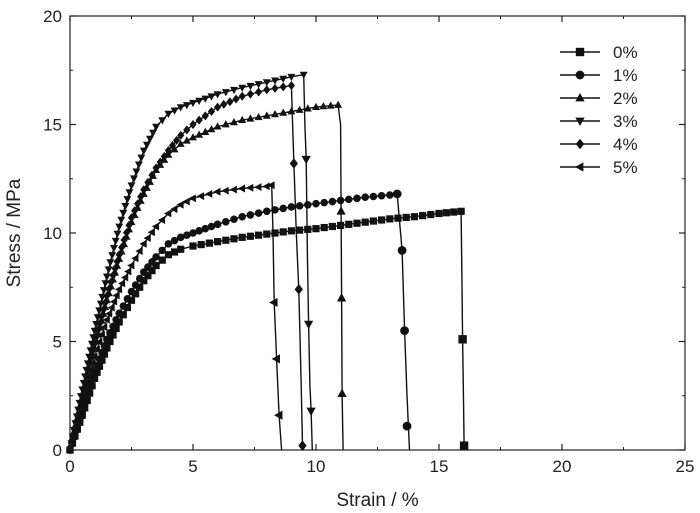 This screenshot has width=700, height=513. I want to click on x-axis-title: Strain / %, so click(377, 500).